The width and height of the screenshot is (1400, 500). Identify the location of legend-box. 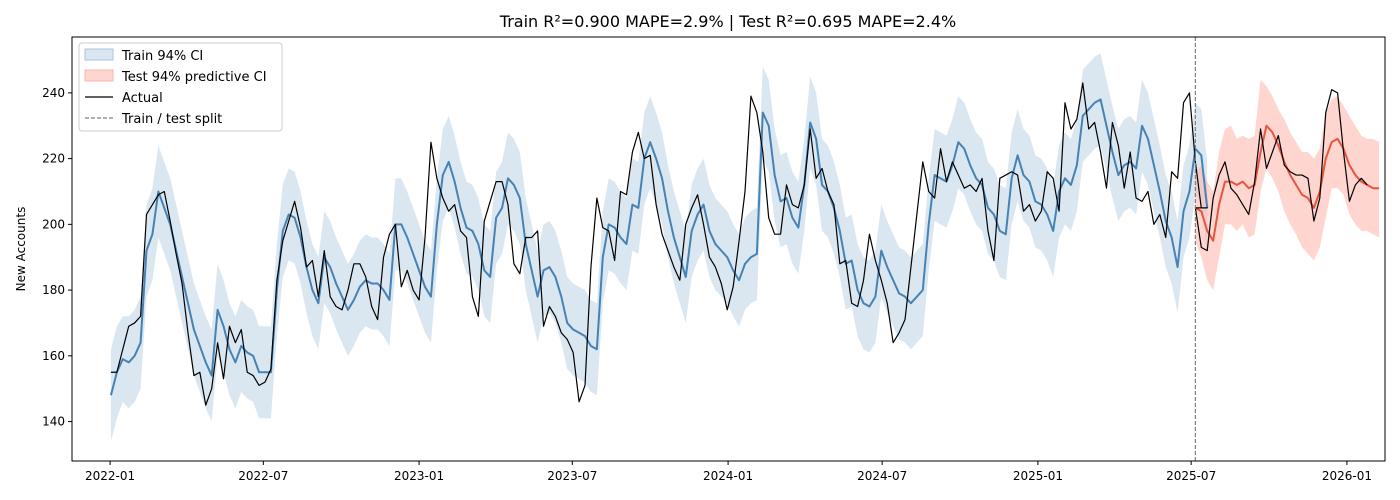
(180, 87).